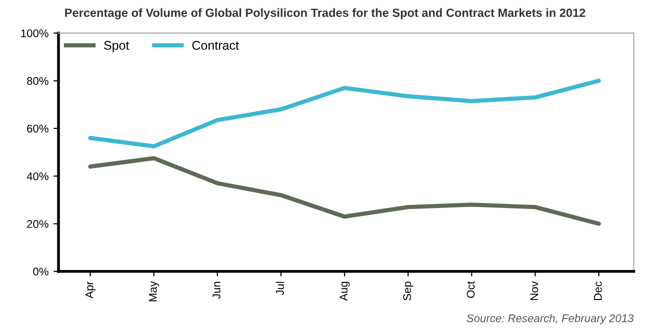 The width and height of the screenshot is (650, 331). I want to click on y-tick-label: 60%, so click(37, 128).